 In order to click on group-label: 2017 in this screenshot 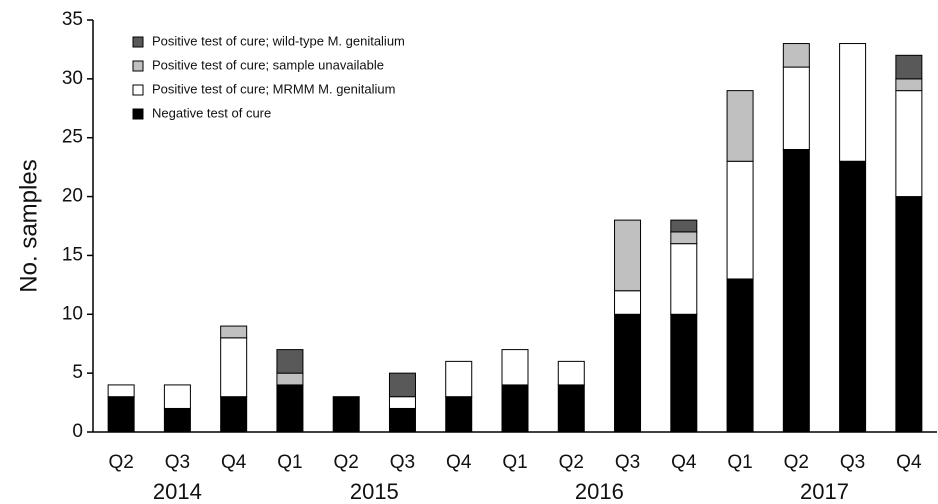, I will do `click(824, 491)`.